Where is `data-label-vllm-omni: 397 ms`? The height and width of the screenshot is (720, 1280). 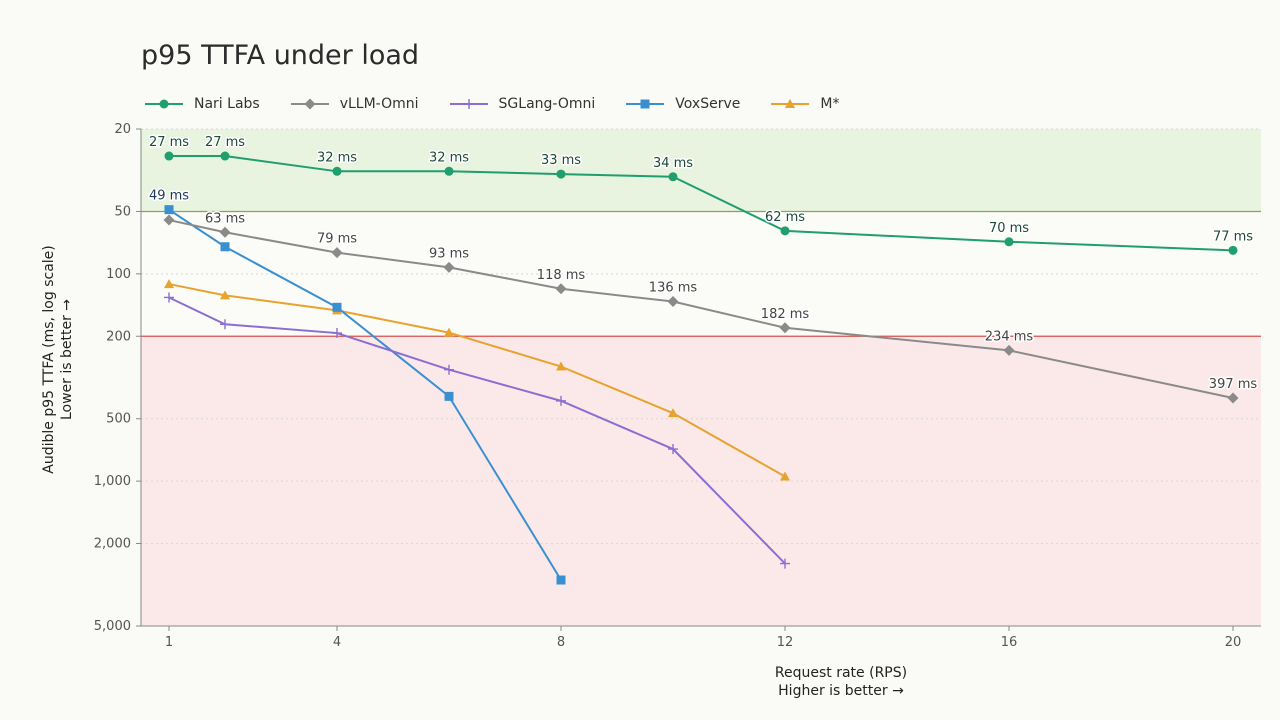 data-label-vllm-omni: 397 ms is located at coordinates (1233, 384).